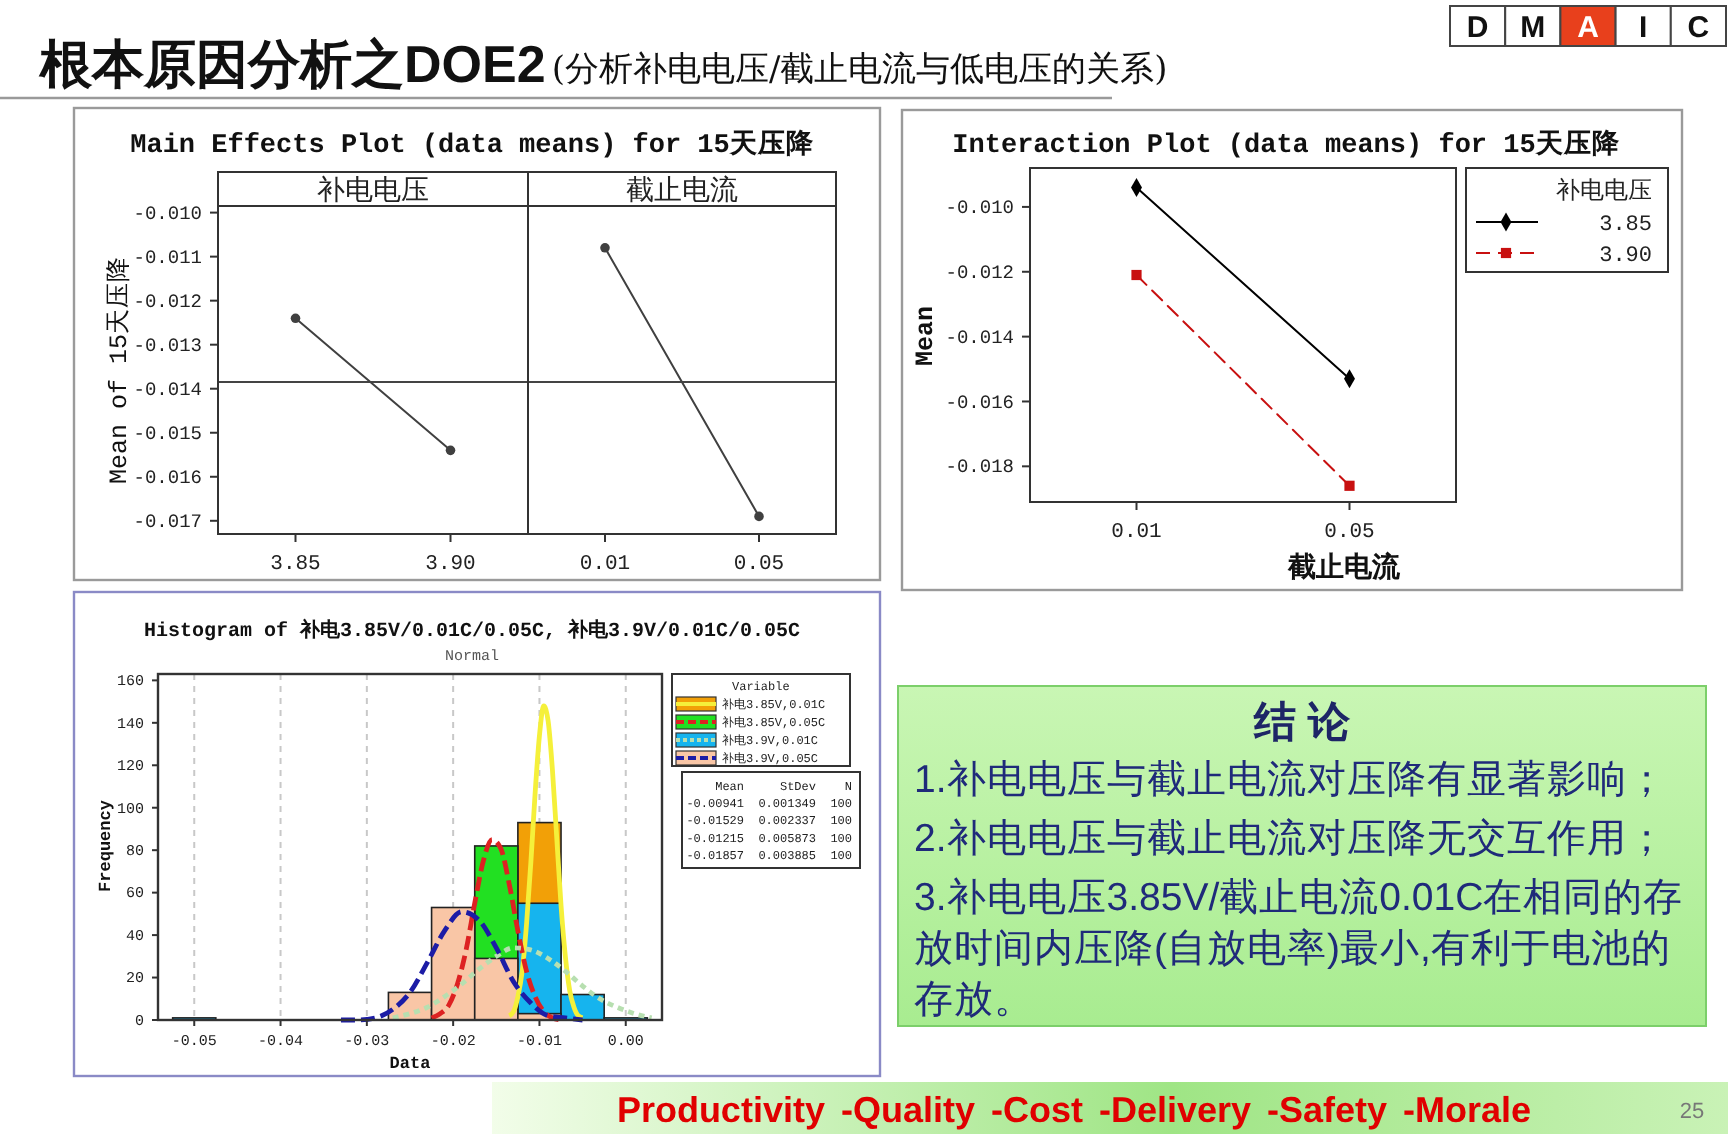 Image resolution: width=1728 pixels, height=1134 pixels. What do you see at coordinates (859, 70) in the screenshot?
I see `text: (分析补电电压/截止电流与低电压的关系)` at bounding box center [859, 70].